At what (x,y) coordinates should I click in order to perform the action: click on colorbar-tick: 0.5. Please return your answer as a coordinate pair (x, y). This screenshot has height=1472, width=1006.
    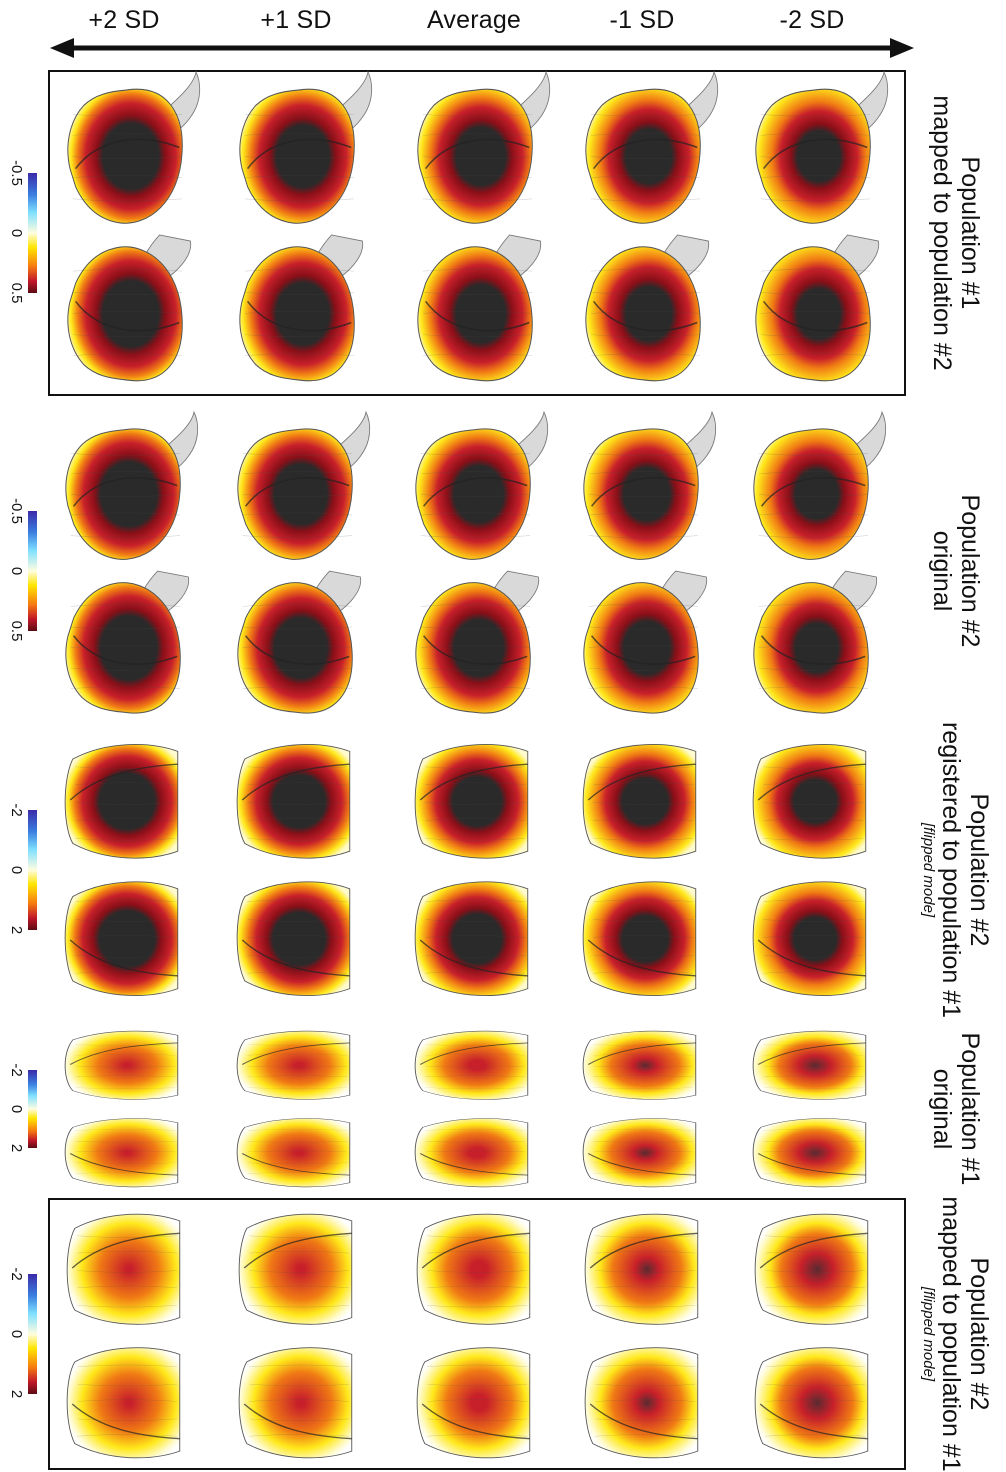
    Looking at the image, I should click on (16, 293).